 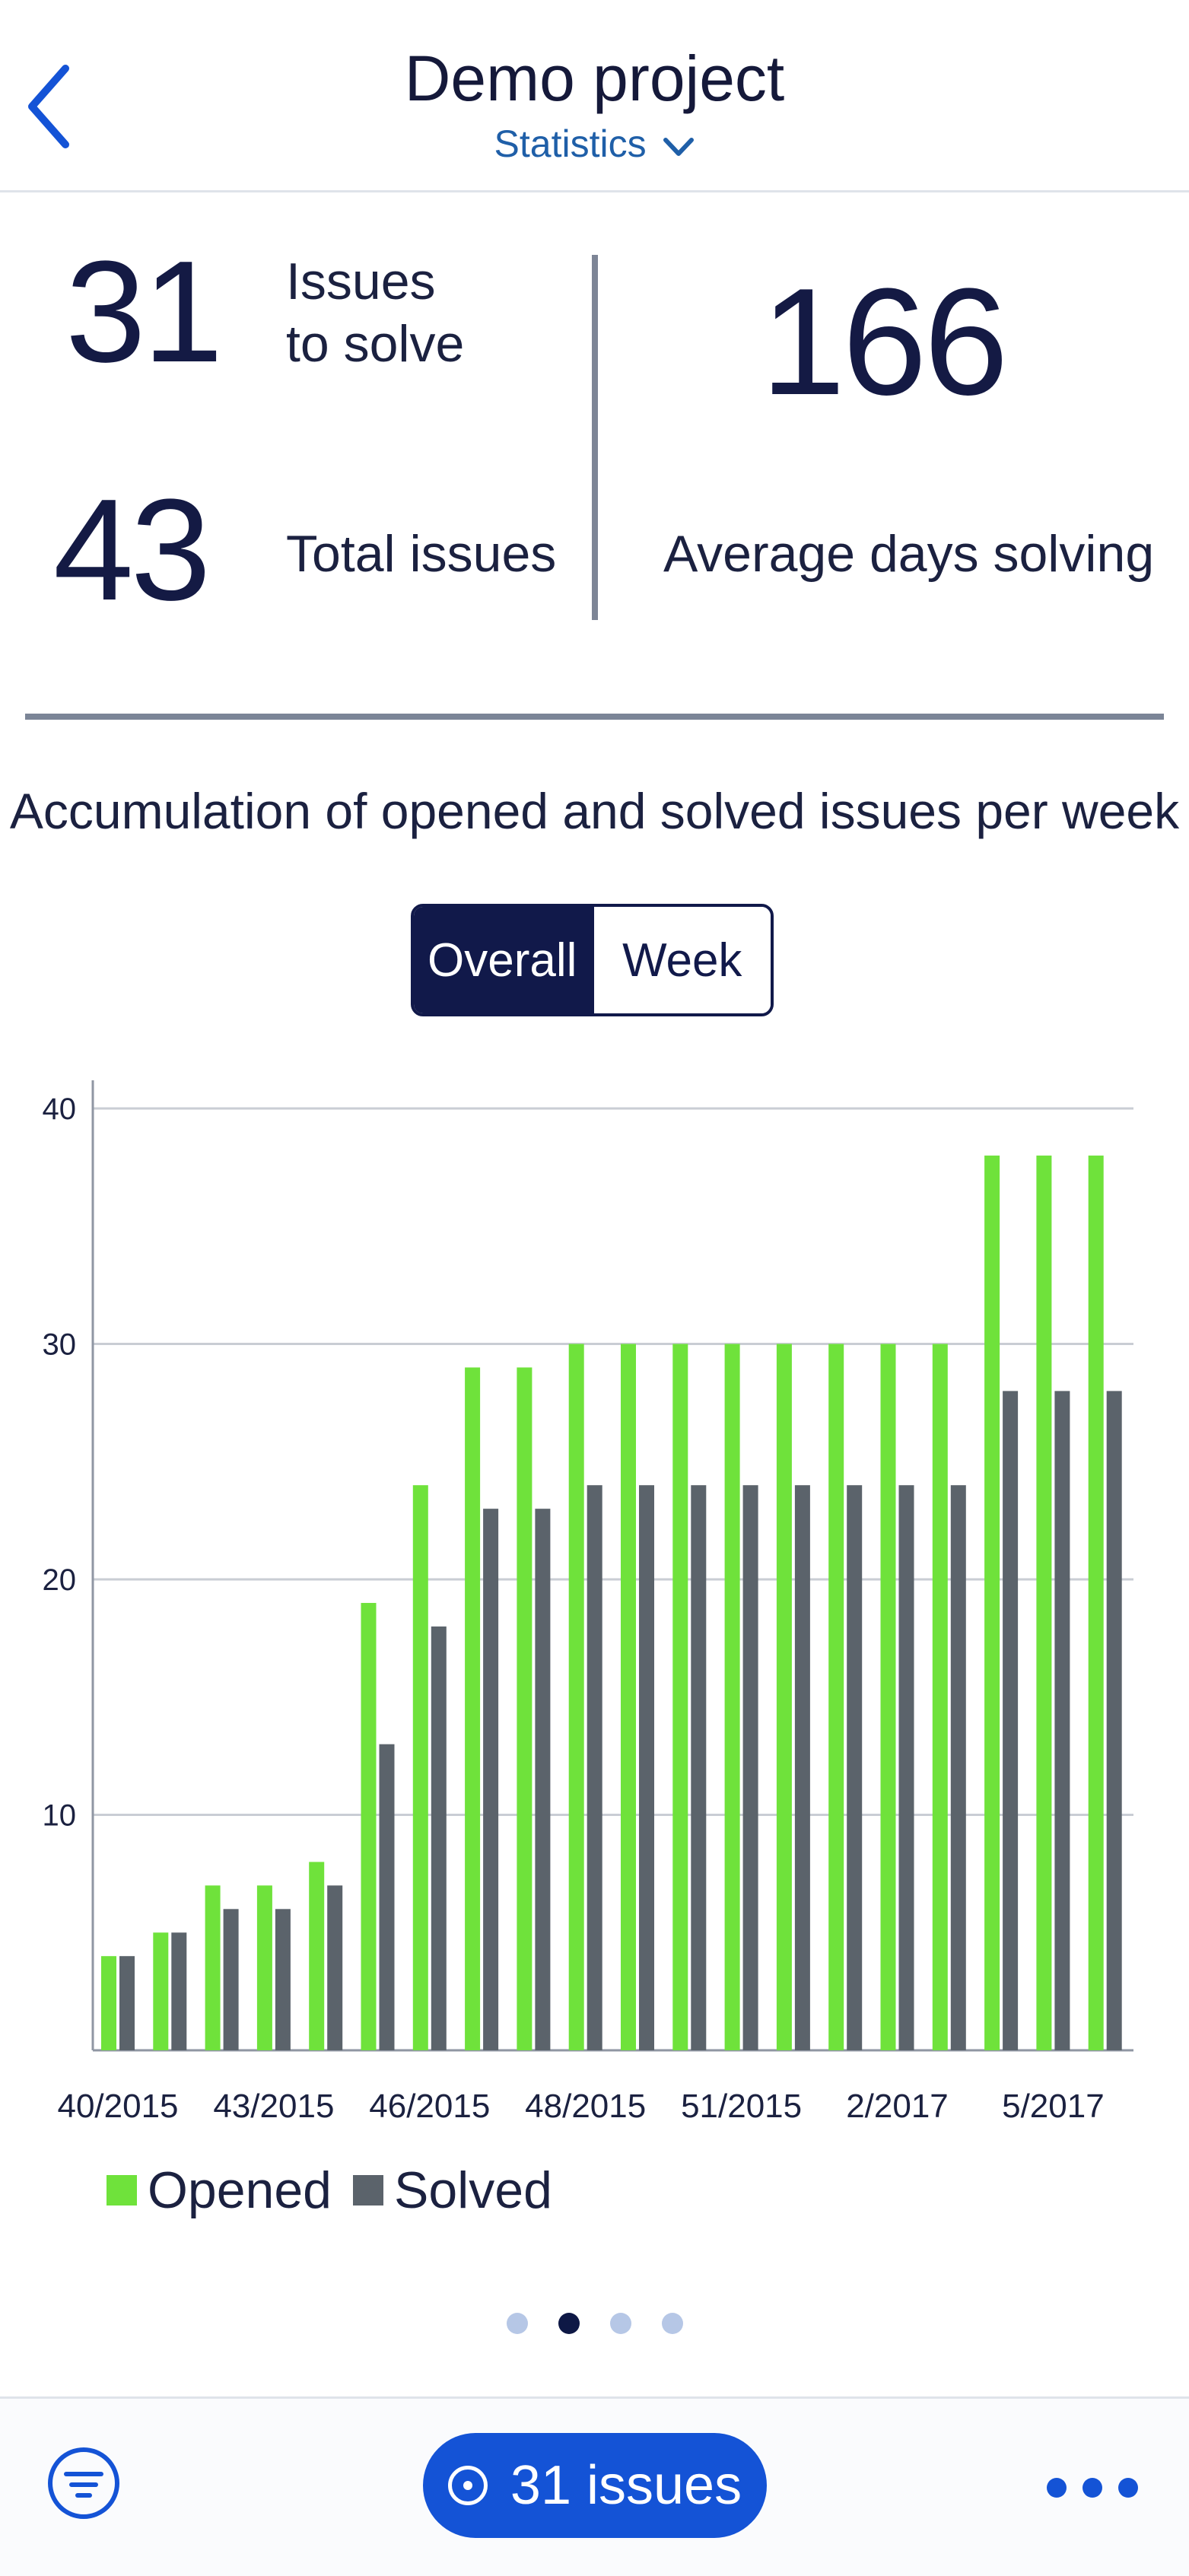 I want to click on legend-solved: Solved, so click(x=452, y=2190).